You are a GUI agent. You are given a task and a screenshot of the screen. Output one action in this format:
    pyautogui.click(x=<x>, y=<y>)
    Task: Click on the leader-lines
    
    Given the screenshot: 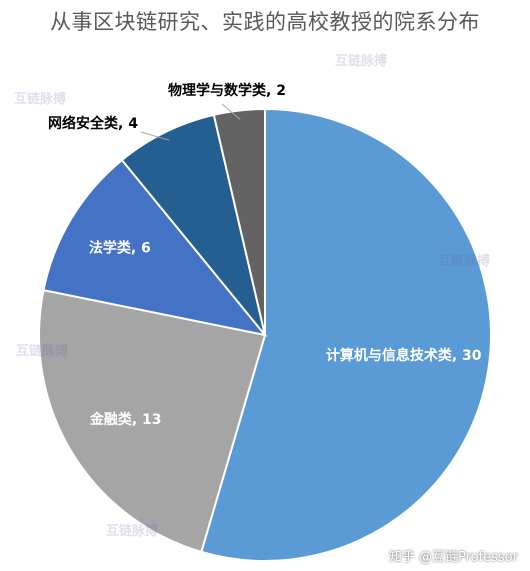 What is the action you would take?
    pyautogui.click(x=190, y=122)
    